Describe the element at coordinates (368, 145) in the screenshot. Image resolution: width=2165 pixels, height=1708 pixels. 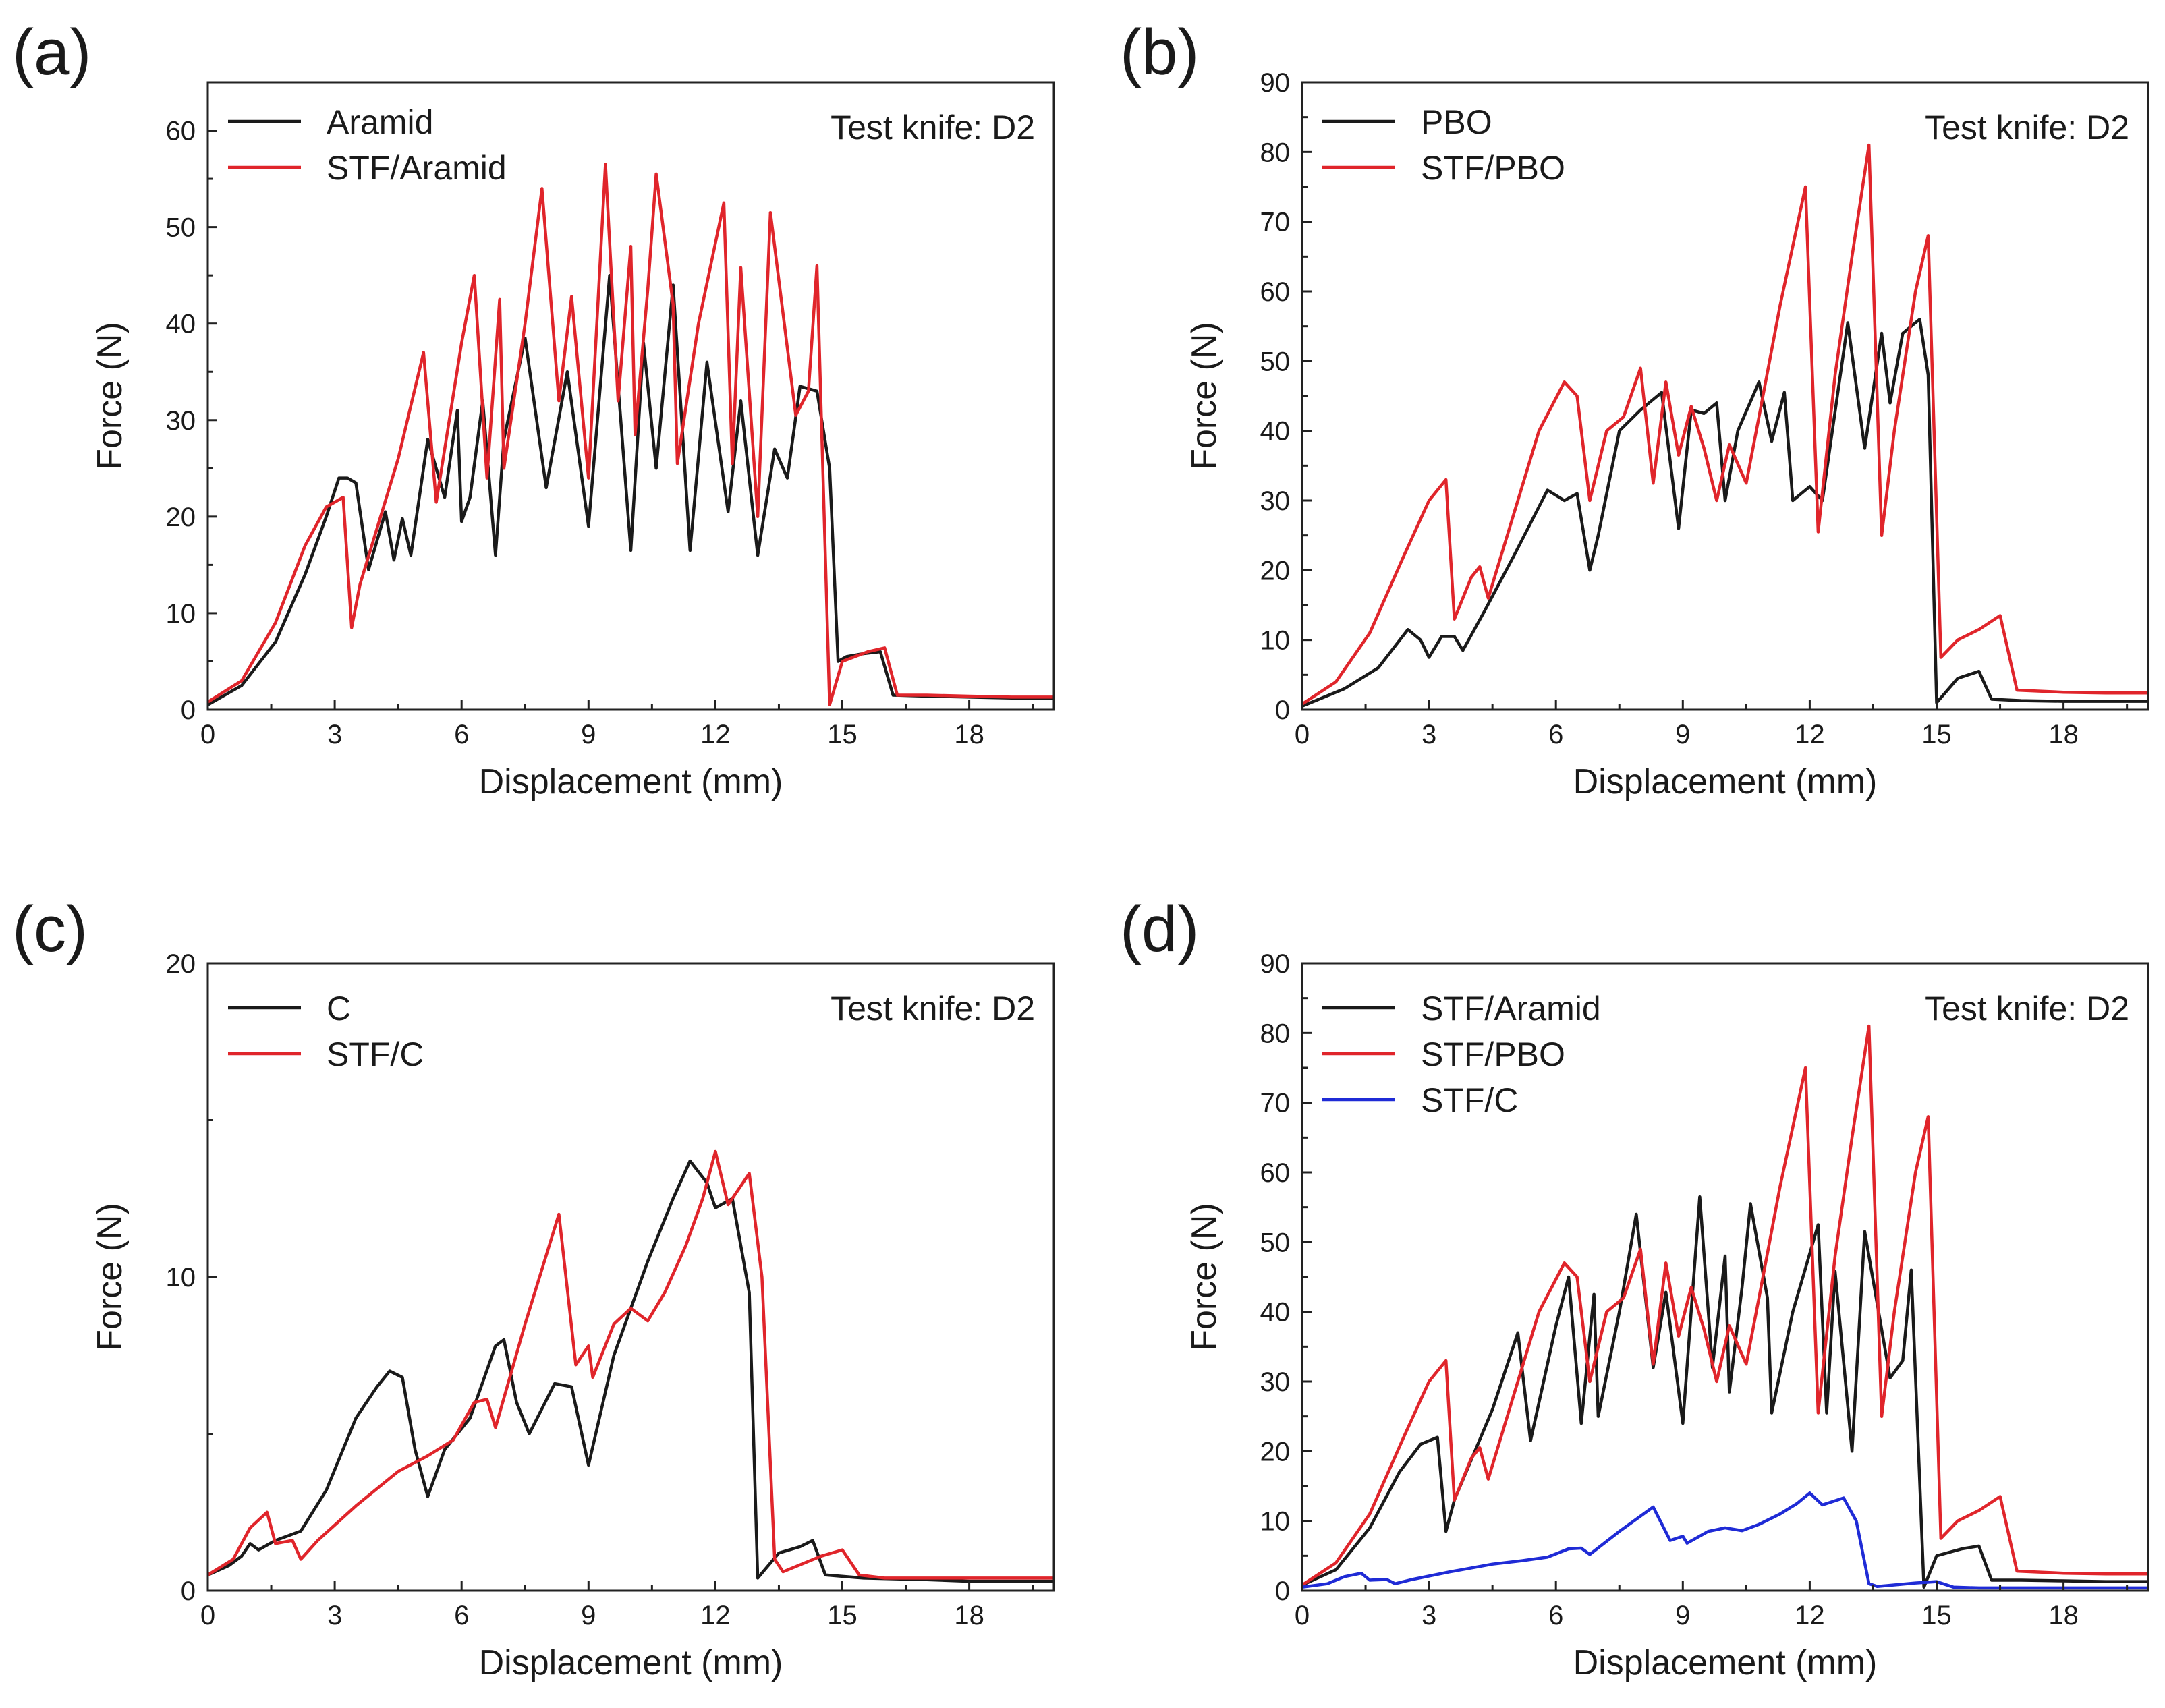
I see `legend: Aramid STF/Aramid` at that location.